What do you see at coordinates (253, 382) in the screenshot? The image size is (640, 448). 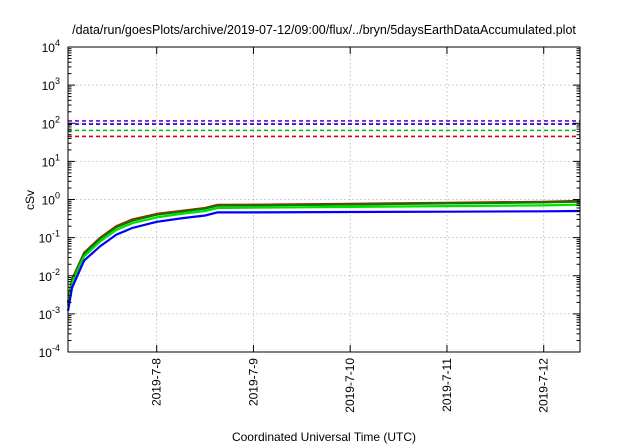 I see `x-tick-label: 2019-7-9` at bounding box center [253, 382].